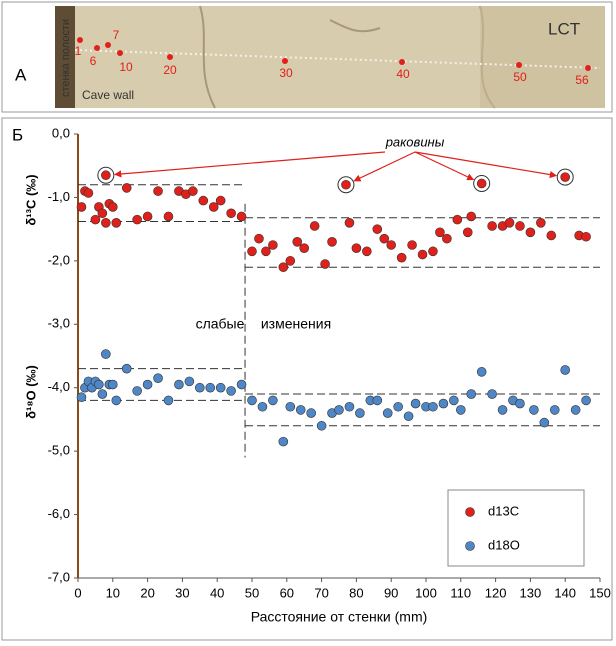 The width and height of the screenshot is (616, 646). Describe the element at coordinates (116, 35) in the screenshot. I see `sample-label: 7` at that location.